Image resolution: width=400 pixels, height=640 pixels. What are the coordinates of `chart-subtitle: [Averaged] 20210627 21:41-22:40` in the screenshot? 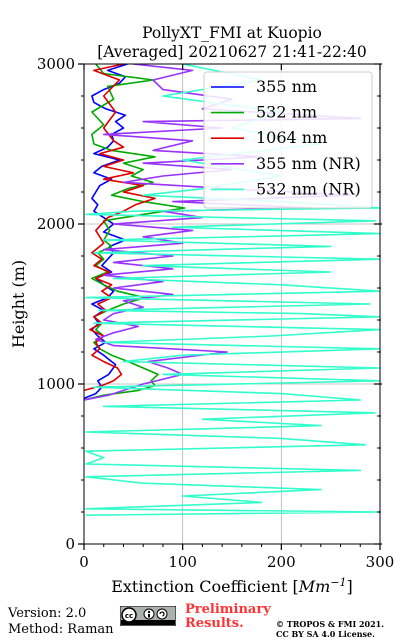 It's located at (232, 52).